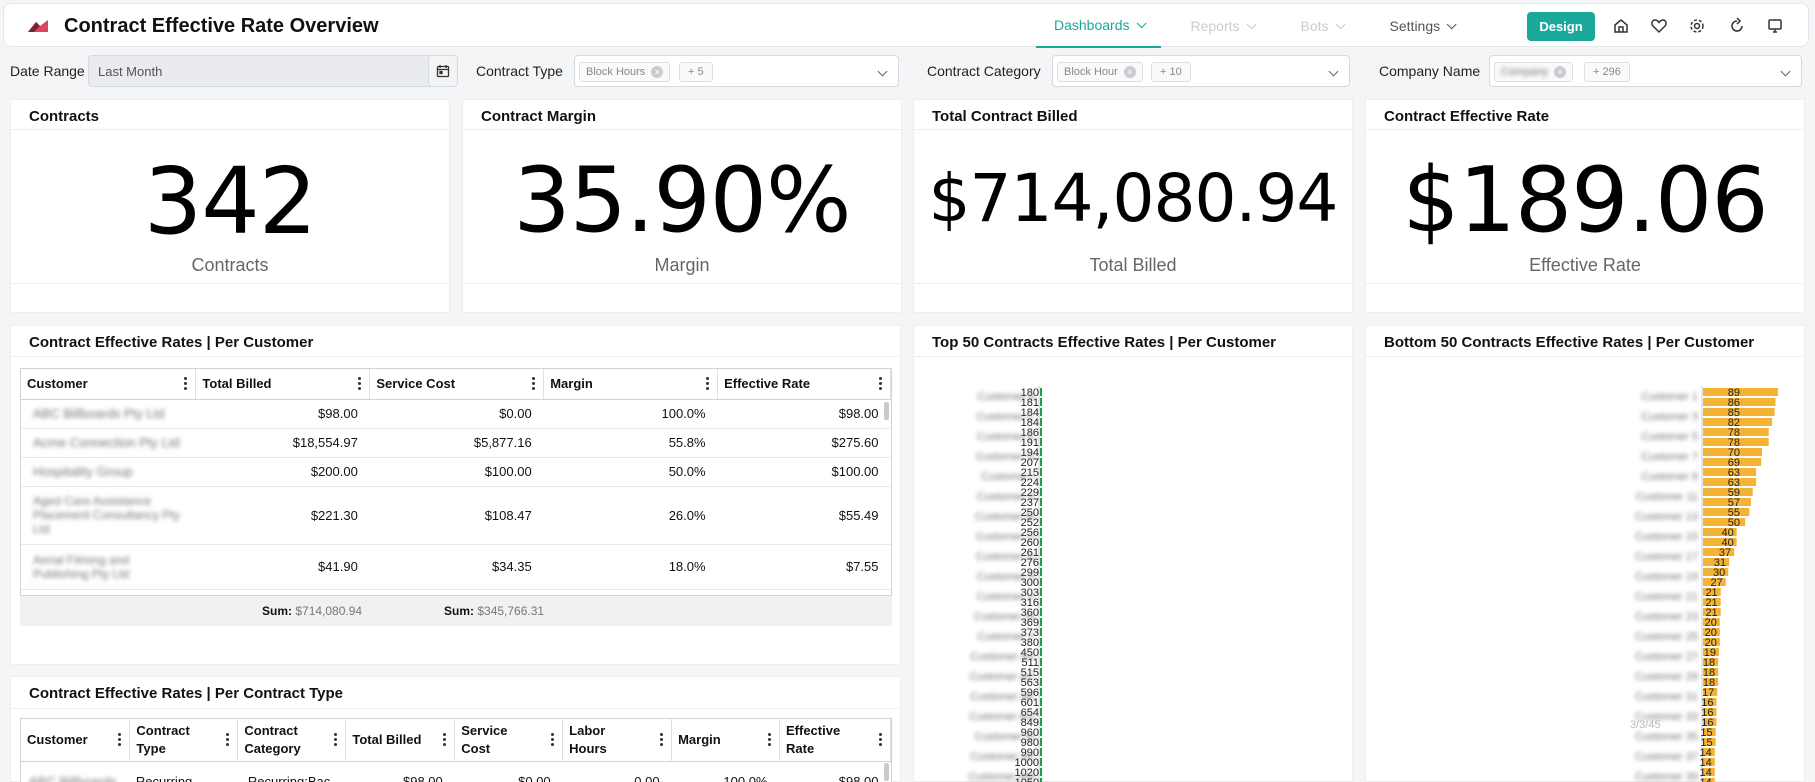 This screenshot has width=1815, height=782. Describe the element at coordinates (292, 740) in the screenshot. I see `column-header: Contract Category` at that location.